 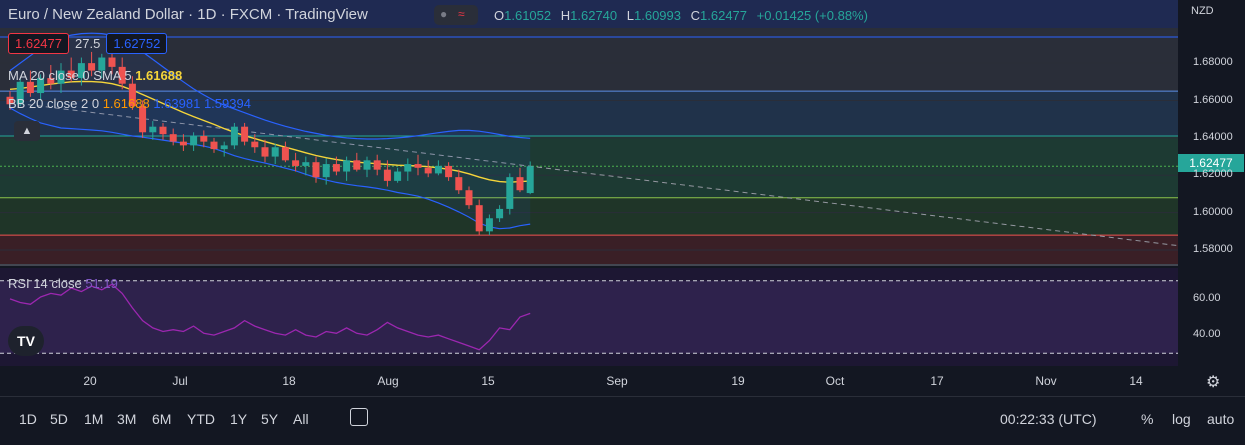 I want to click on rsi-tick-label: 40.00, so click(x=1207, y=334).